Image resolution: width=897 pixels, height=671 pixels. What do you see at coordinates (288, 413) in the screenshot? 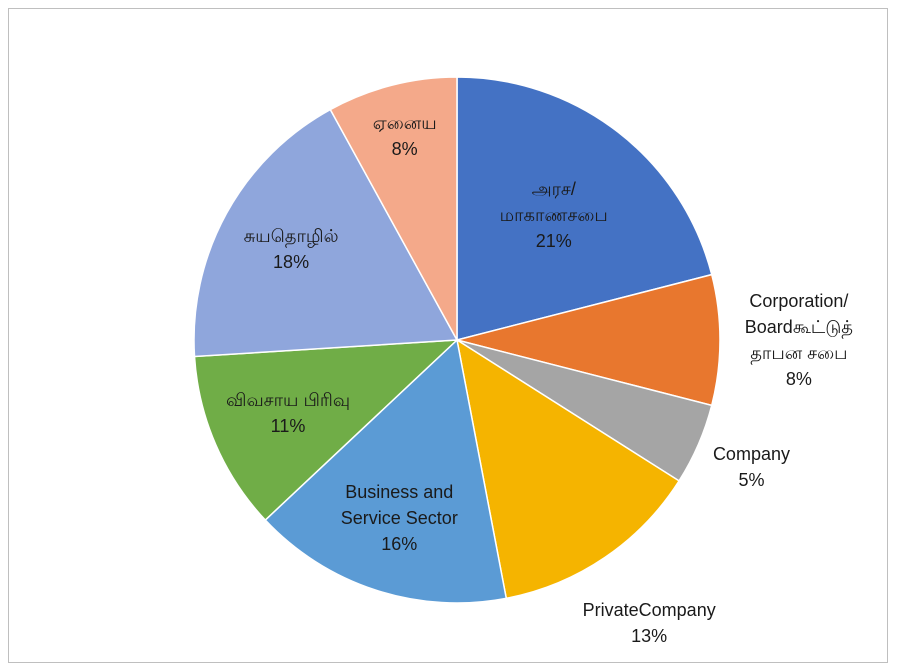
I see `slice-label: விவசாய பிரிவு 11%` at bounding box center [288, 413].